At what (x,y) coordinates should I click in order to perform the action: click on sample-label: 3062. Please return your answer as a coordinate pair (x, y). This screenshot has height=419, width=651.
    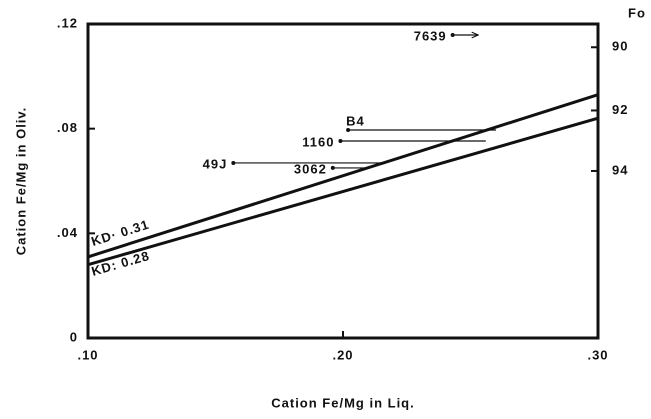
    Looking at the image, I should click on (310, 168).